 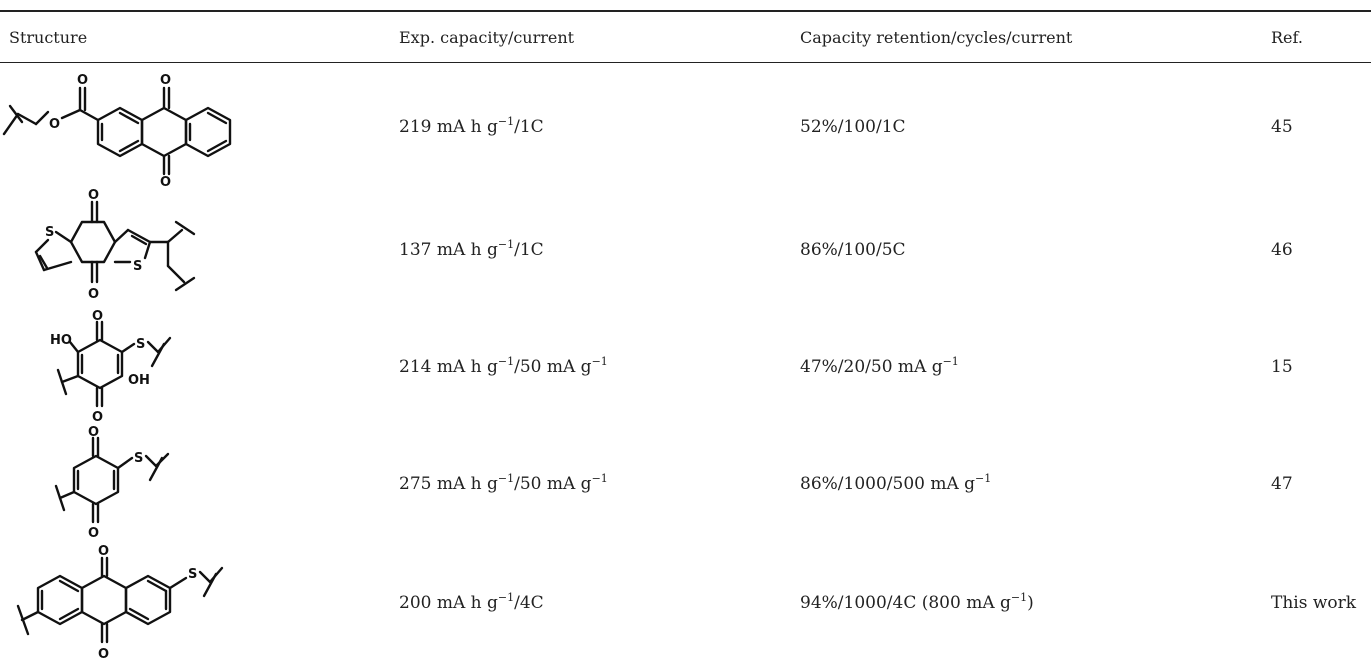 I want to click on anthraquinone-ester-polymer-structure: O O O O, so click(x=117, y=129).